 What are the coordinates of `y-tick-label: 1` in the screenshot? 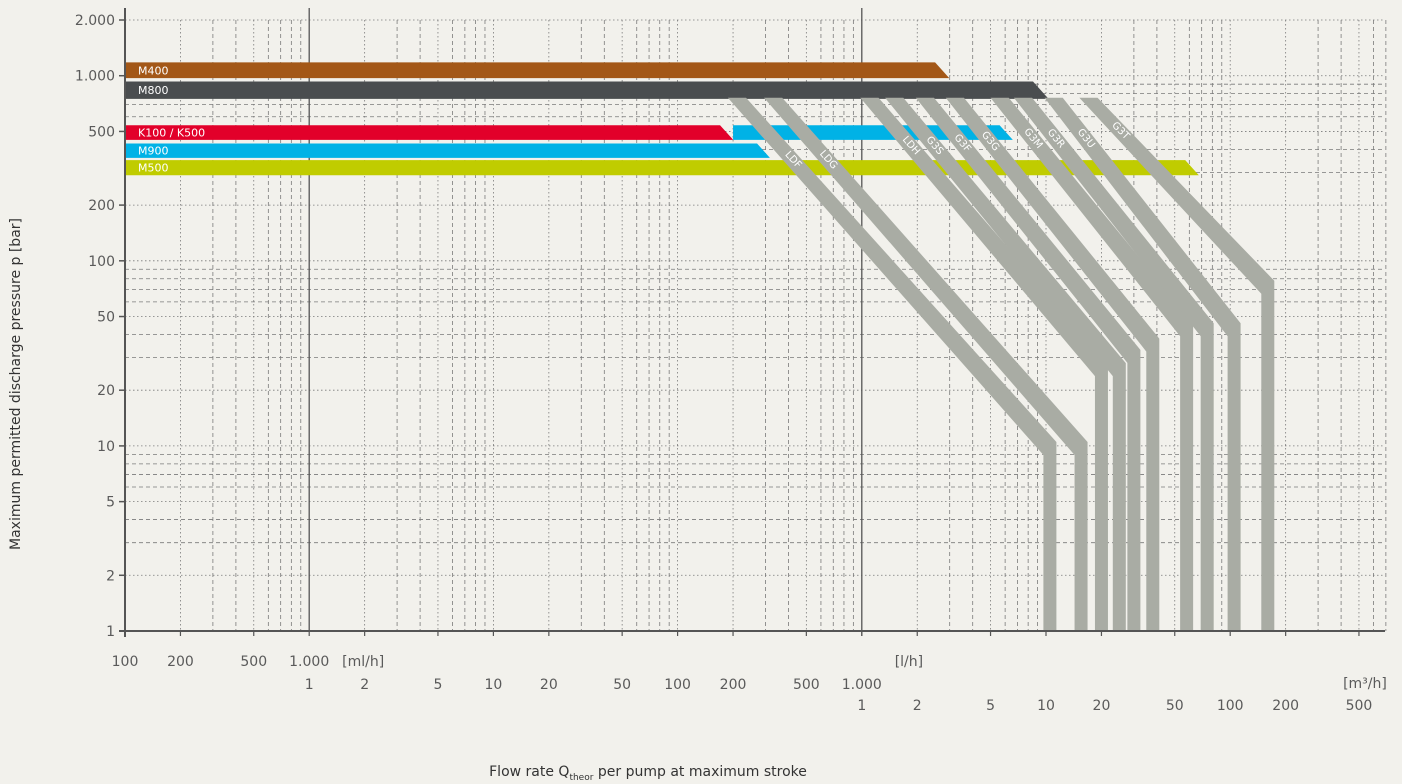 It's located at (110, 632).